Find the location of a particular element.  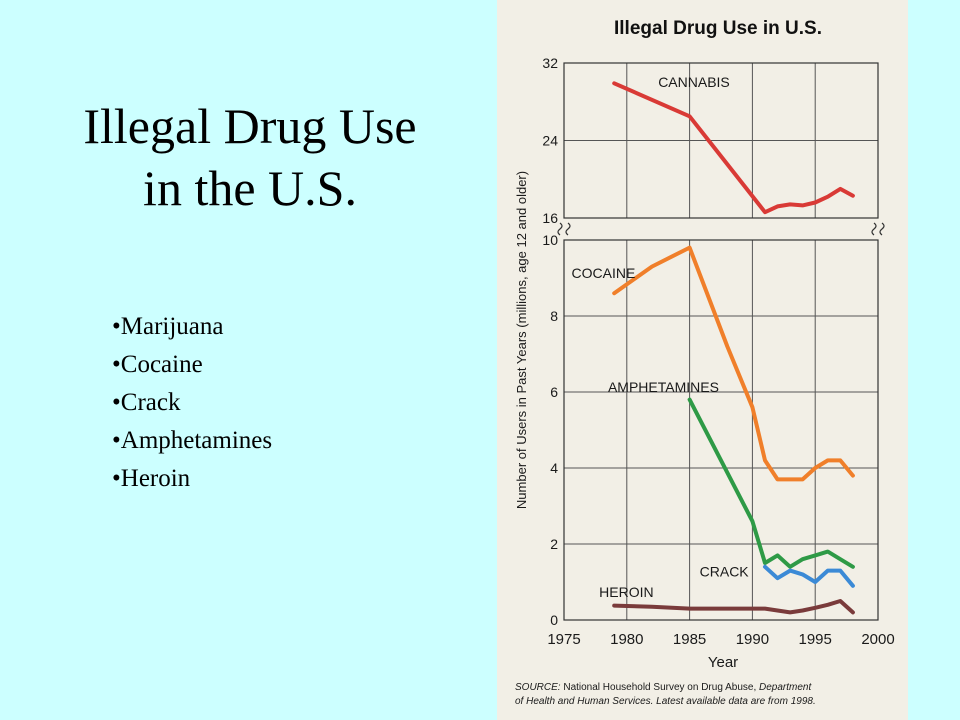

y-tick-label-lower: 10 is located at coordinates (550, 240).